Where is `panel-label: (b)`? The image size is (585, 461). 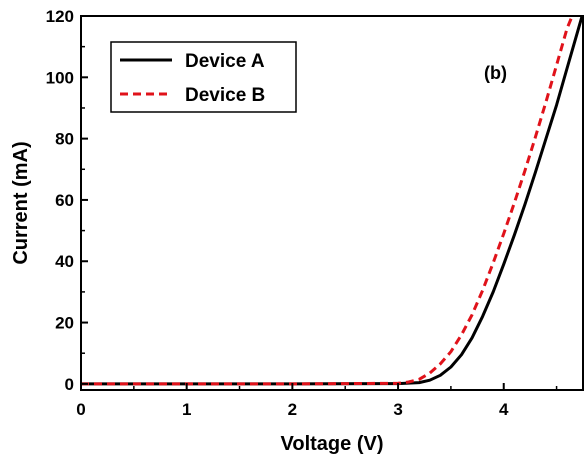
panel-label: (b) is located at coordinates (495, 73).